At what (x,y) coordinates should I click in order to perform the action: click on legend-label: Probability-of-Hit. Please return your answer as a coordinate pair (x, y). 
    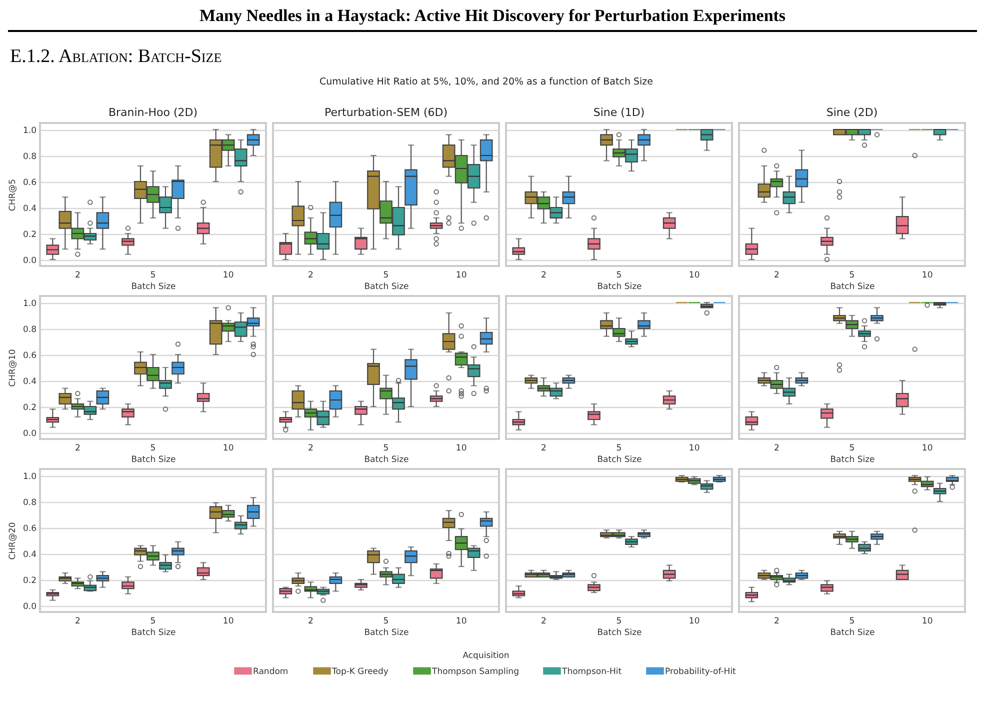
    Looking at the image, I should click on (701, 671).